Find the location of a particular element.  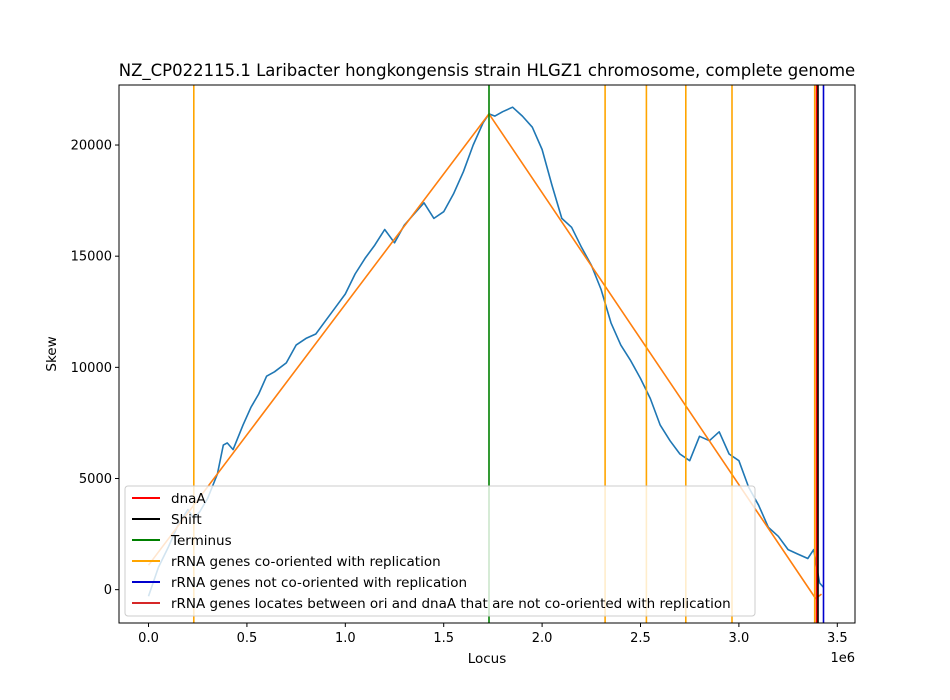

legend-frame is located at coordinates (440, 551).